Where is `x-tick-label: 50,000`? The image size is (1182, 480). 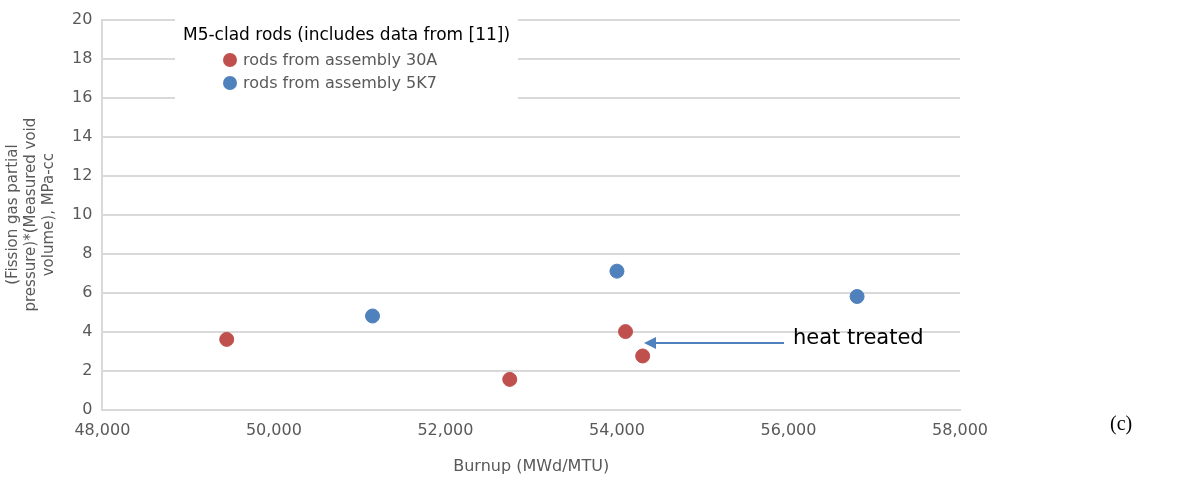
x-tick-label: 50,000 is located at coordinates (273, 430).